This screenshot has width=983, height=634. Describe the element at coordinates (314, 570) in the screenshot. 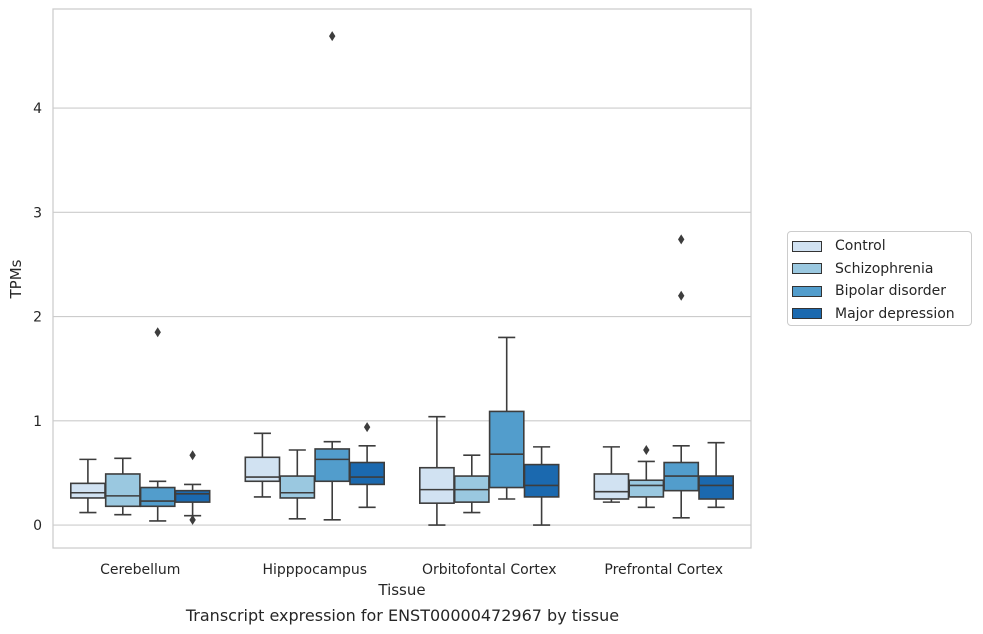

I see `x-tick-label-hipppocampus: Hipppocampus` at that location.